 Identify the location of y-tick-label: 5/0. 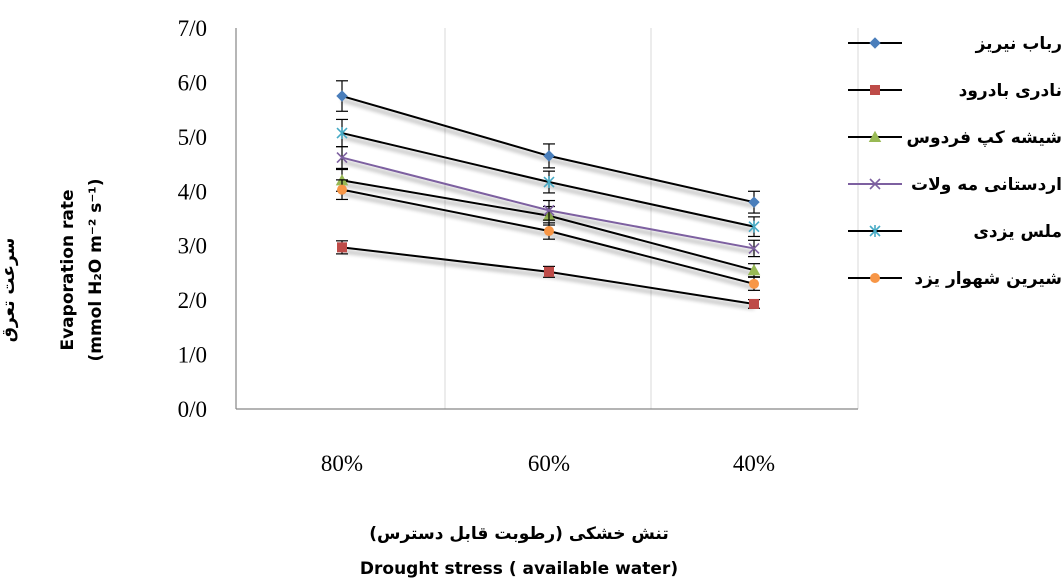
(192, 137).